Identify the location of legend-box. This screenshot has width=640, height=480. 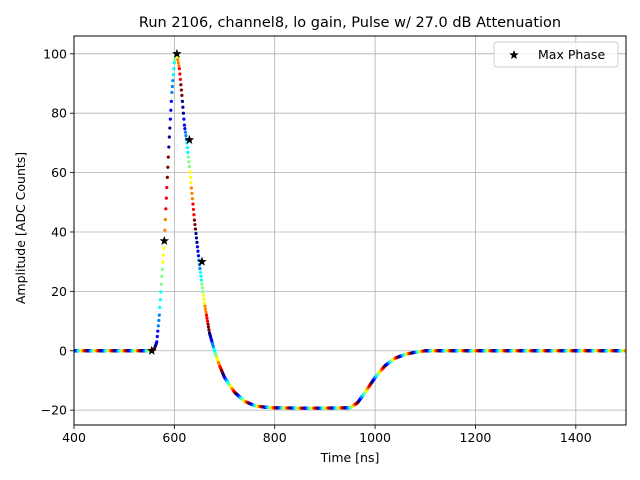
(556, 54).